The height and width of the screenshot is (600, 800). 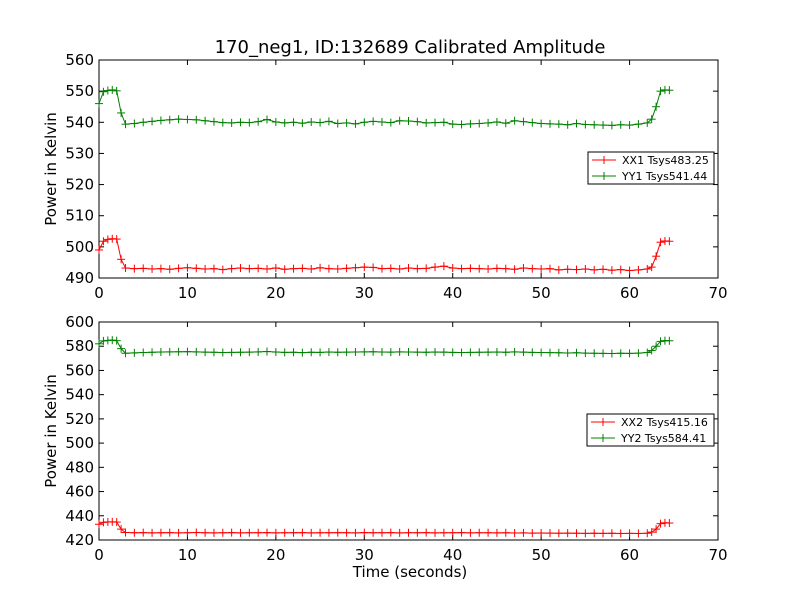 What do you see at coordinates (664, 176) in the screenshot?
I see `legend-label: YY1 Tsys541.44` at bounding box center [664, 176].